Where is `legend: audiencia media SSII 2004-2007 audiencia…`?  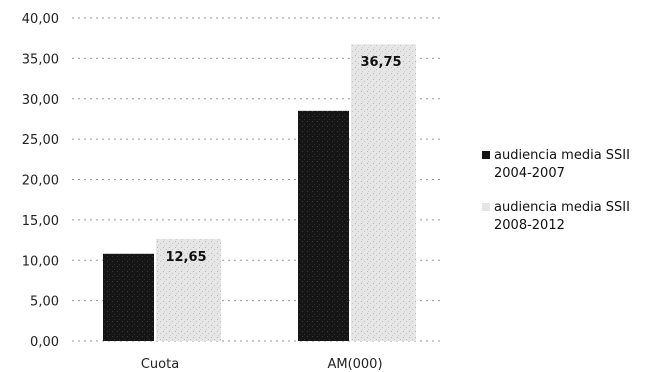 legend: audiencia media SSII 2004-2007 audiencia… is located at coordinates (564, 199).